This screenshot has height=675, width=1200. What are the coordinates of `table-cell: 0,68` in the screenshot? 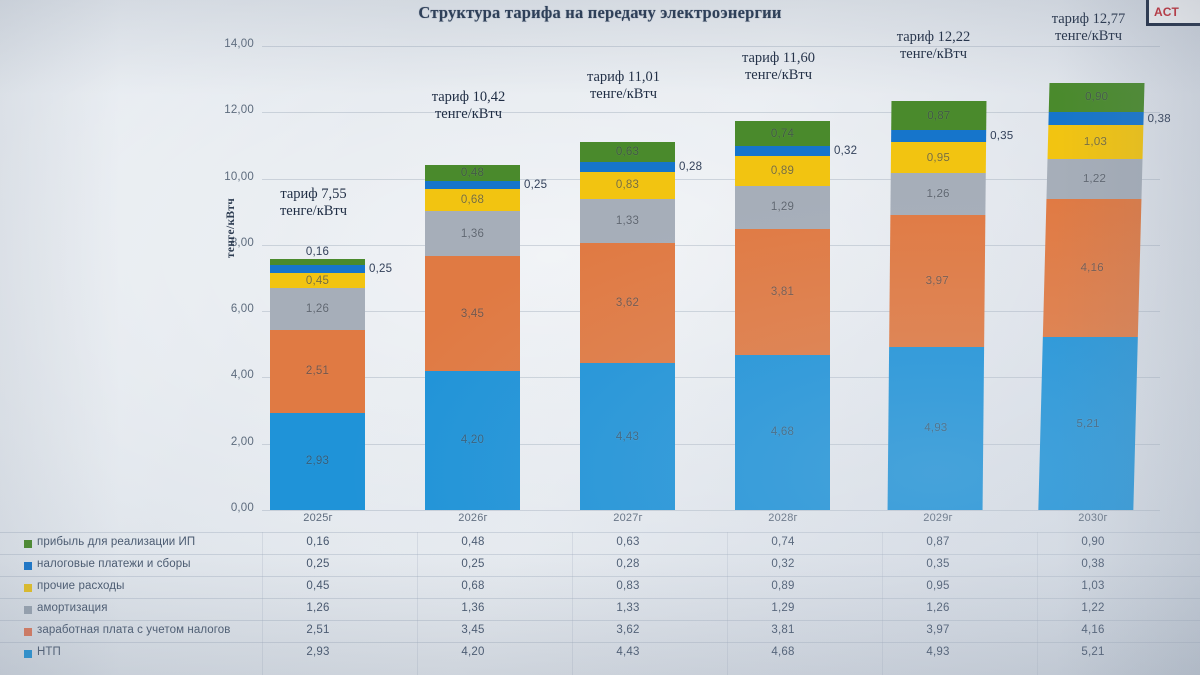 It's located at (473, 586).